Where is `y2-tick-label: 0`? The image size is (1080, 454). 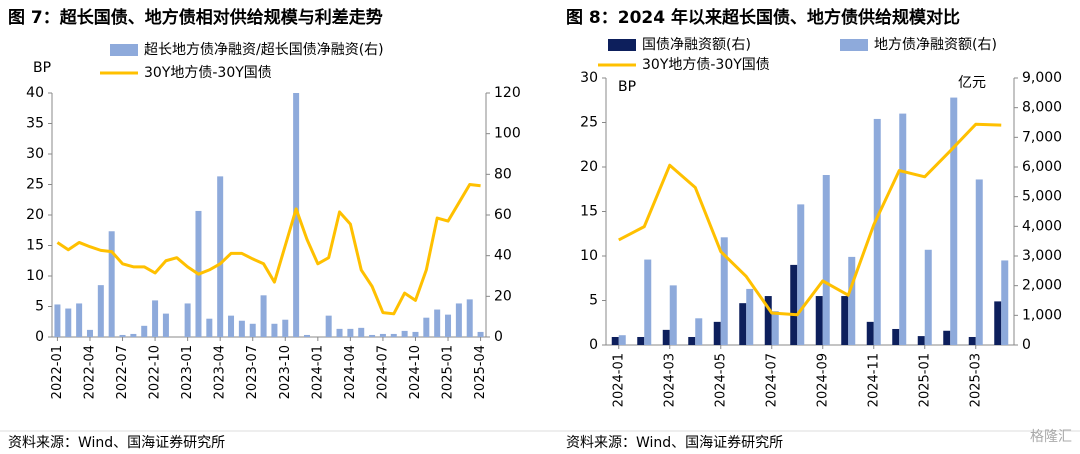 y2-tick-label: 0 is located at coordinates (1026, 345).